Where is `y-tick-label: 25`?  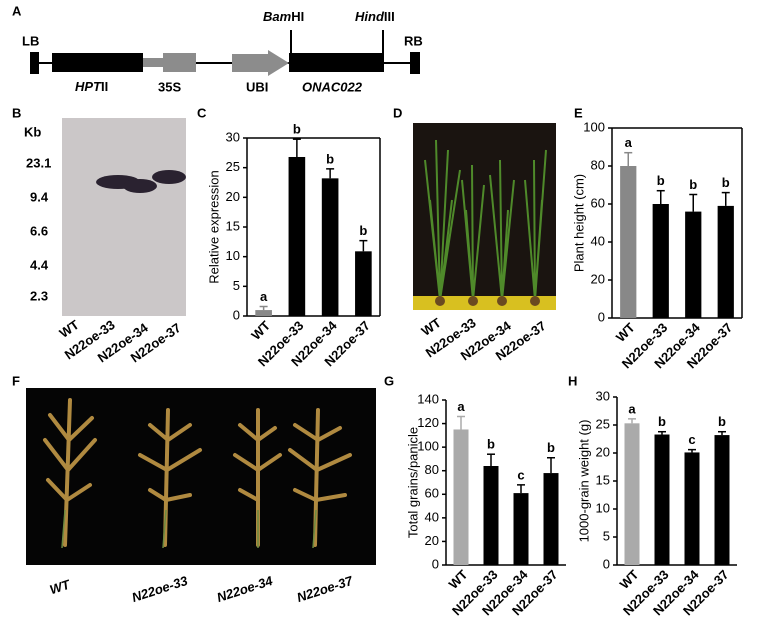 y-tick-label: 25 is located at coordinates (233, 166).